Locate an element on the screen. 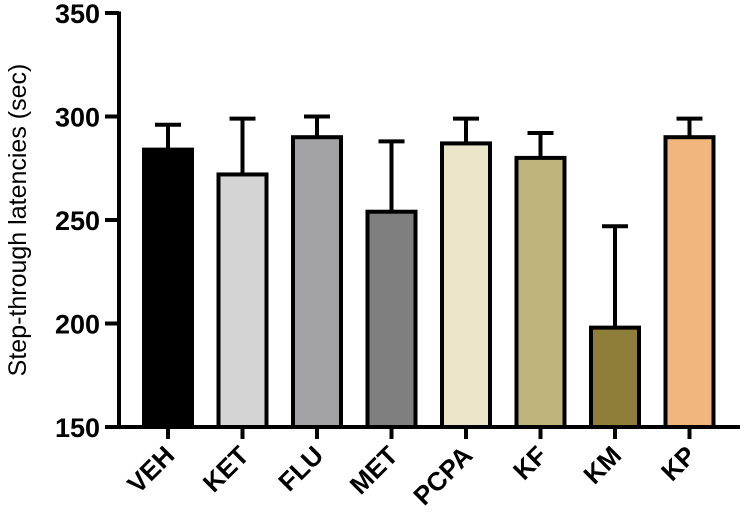 The width and height of the screenshot is (744, 531). y-axis-label: Step-through latencies (sec) is located at coordinates (18, 220).